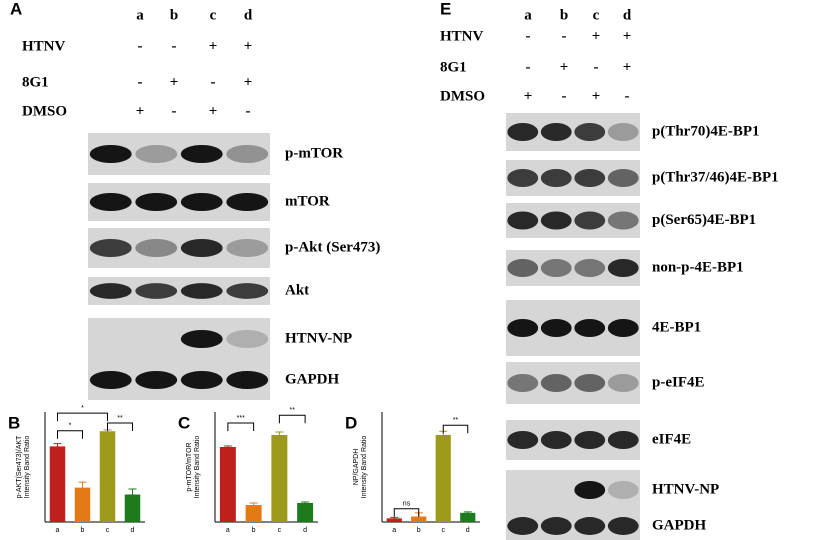  What do you see at coordinates (44, 111) in the screenshot?
I see `condition-name: DMSO` at bounding box center [44, 111].